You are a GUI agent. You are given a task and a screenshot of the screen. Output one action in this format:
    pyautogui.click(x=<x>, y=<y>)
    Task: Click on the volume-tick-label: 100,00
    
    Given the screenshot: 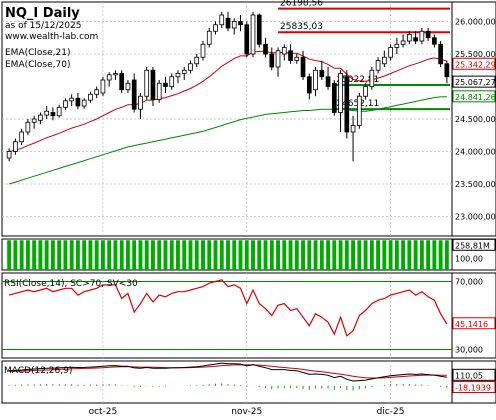 What is the action you would take?
    pyautogui.click(x=469, y=259)
    